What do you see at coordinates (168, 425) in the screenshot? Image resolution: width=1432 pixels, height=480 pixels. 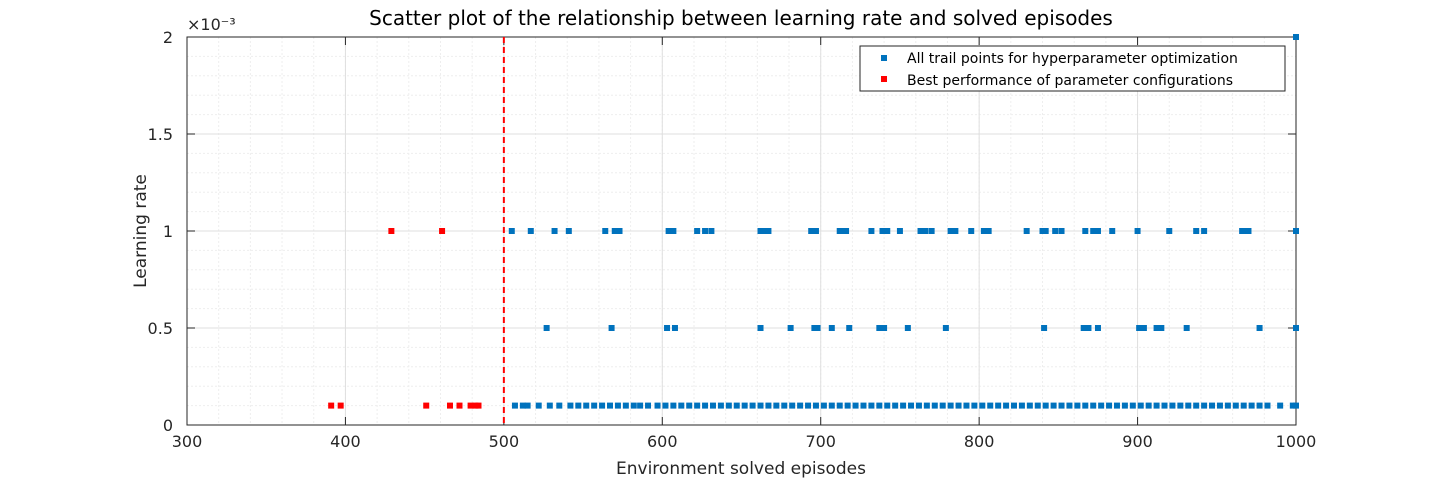 I see `y-tick-label: 0` at bounding box center [168, 425].